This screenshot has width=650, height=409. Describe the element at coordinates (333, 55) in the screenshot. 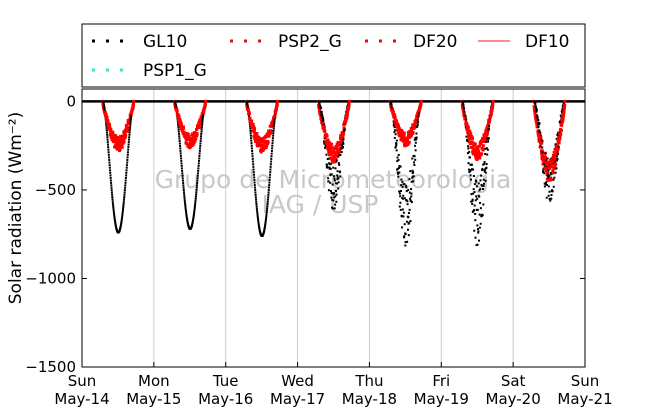

I see `legend-box` at that location.